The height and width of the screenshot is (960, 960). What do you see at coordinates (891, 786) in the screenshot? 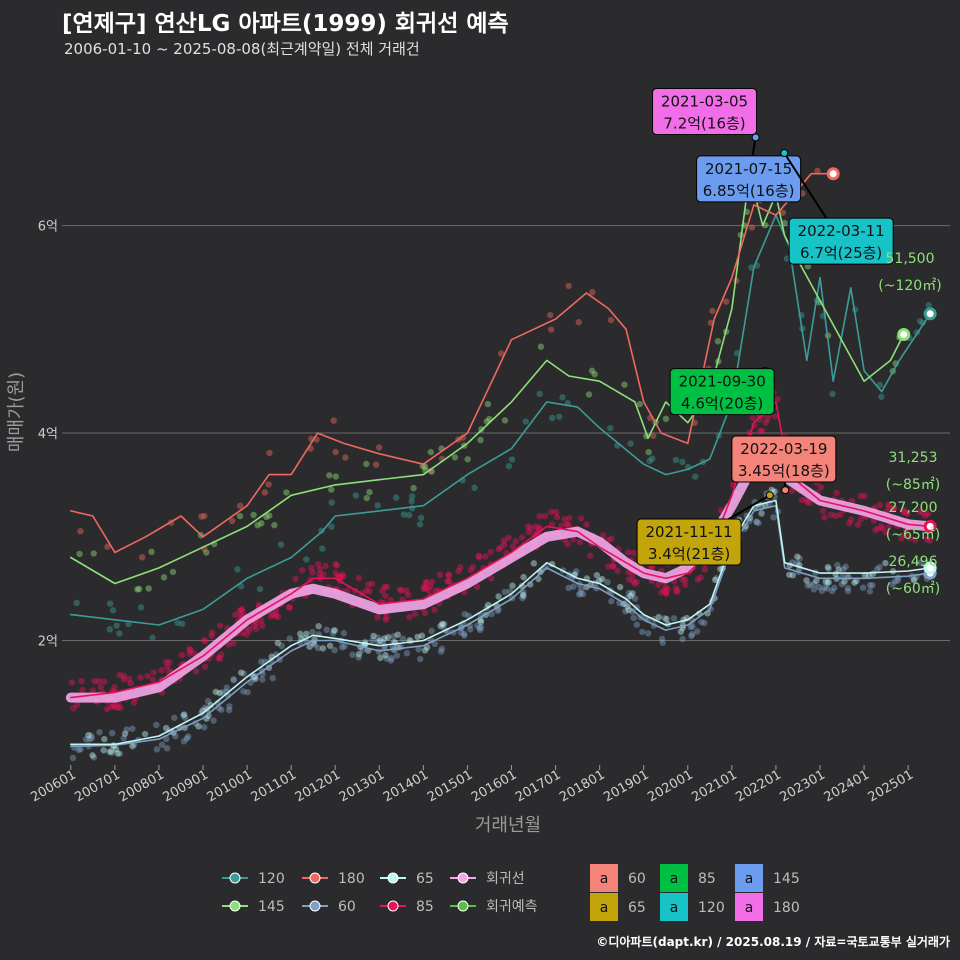
I see `x-tick-label: 202501` at bounding box center [891, 786].